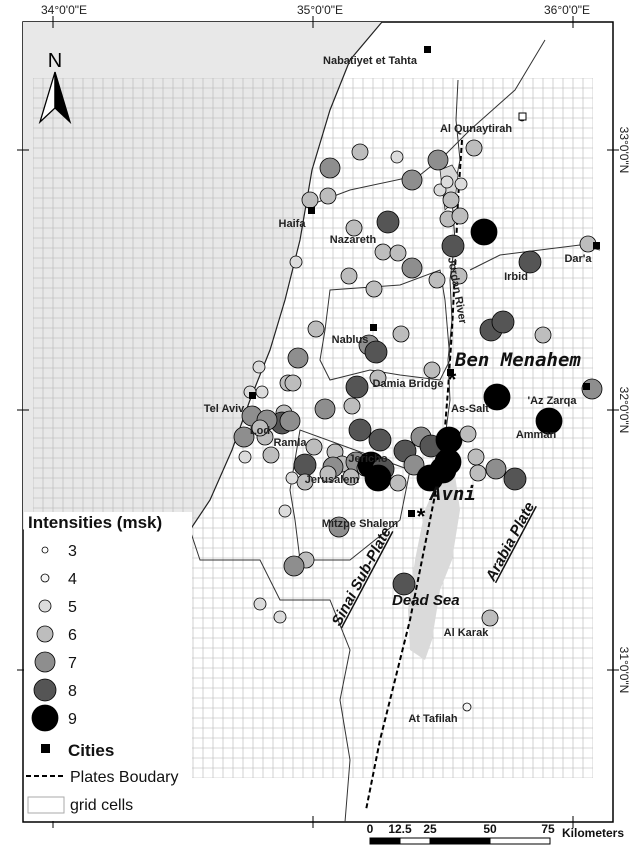  Describe the element at coordinates (45, 606) in the screenshot. I see `legend-intensity-5-icon` at that location.